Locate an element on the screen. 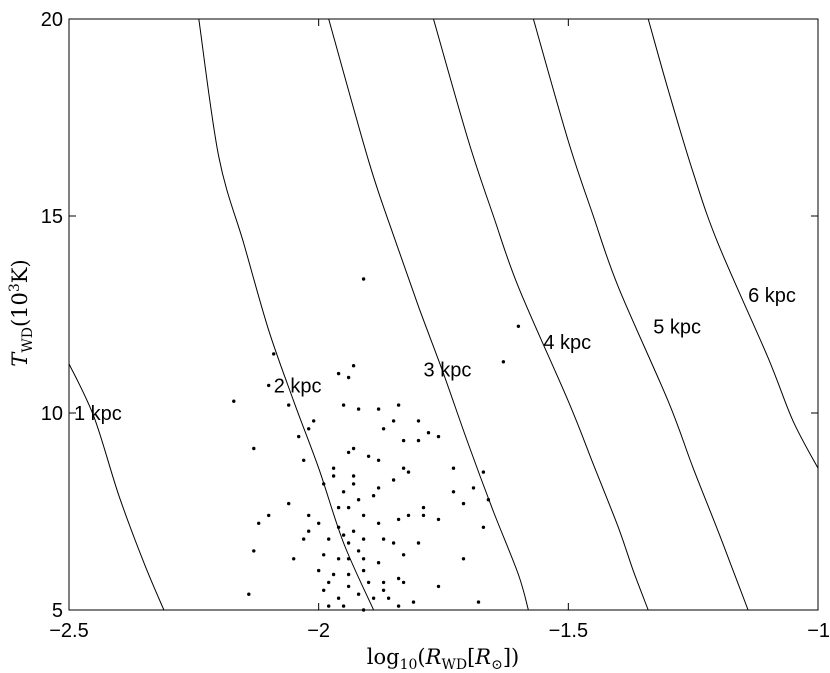 The height and width of the screenshot is (673, 830). y-axis-title-var: T is located at coordinates (20, 359).